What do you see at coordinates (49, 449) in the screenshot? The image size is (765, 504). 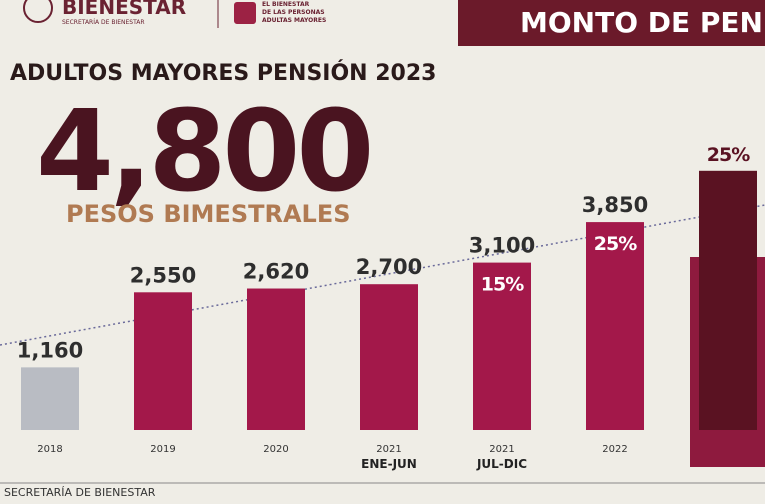 I see `x-tick-label: 2018` at bounding box center [49, 449].